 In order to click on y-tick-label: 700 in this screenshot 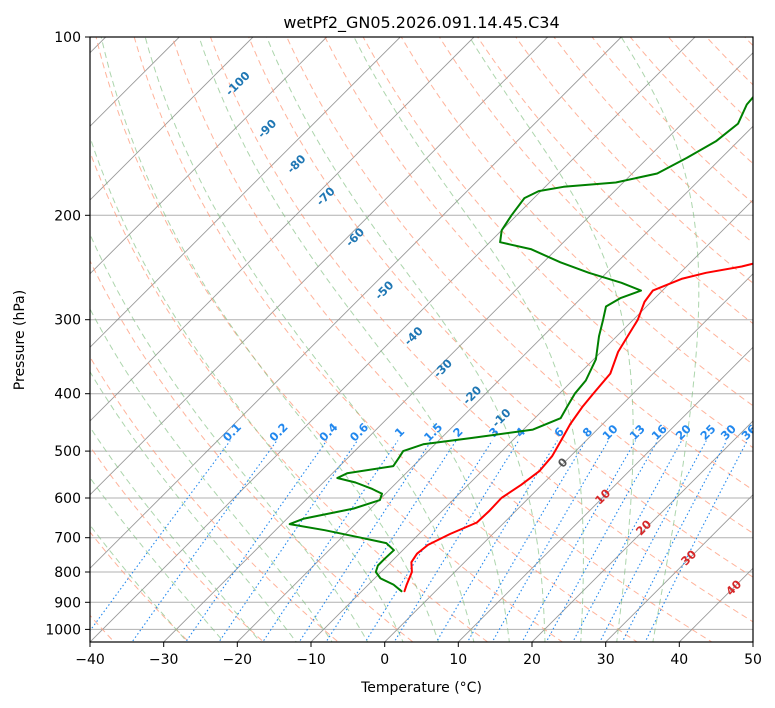, I will do `click(67, 539)`.